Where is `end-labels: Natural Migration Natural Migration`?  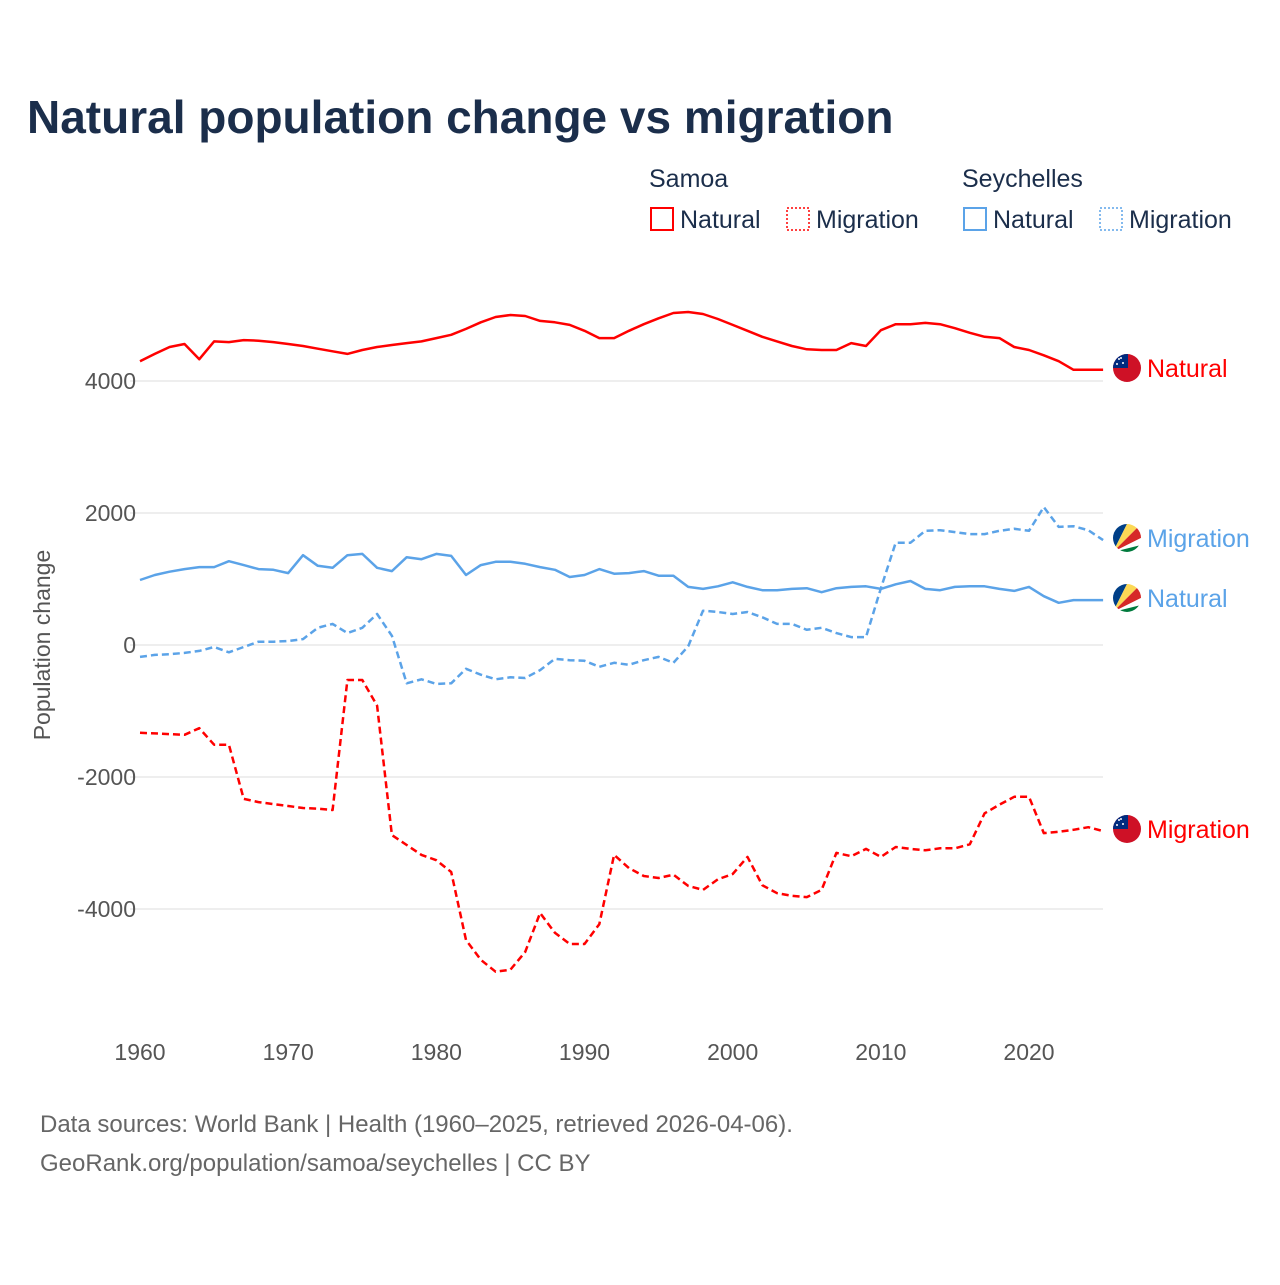 end-labels: Natural Migration Natural Migration is located at coordinates (1181, 599).